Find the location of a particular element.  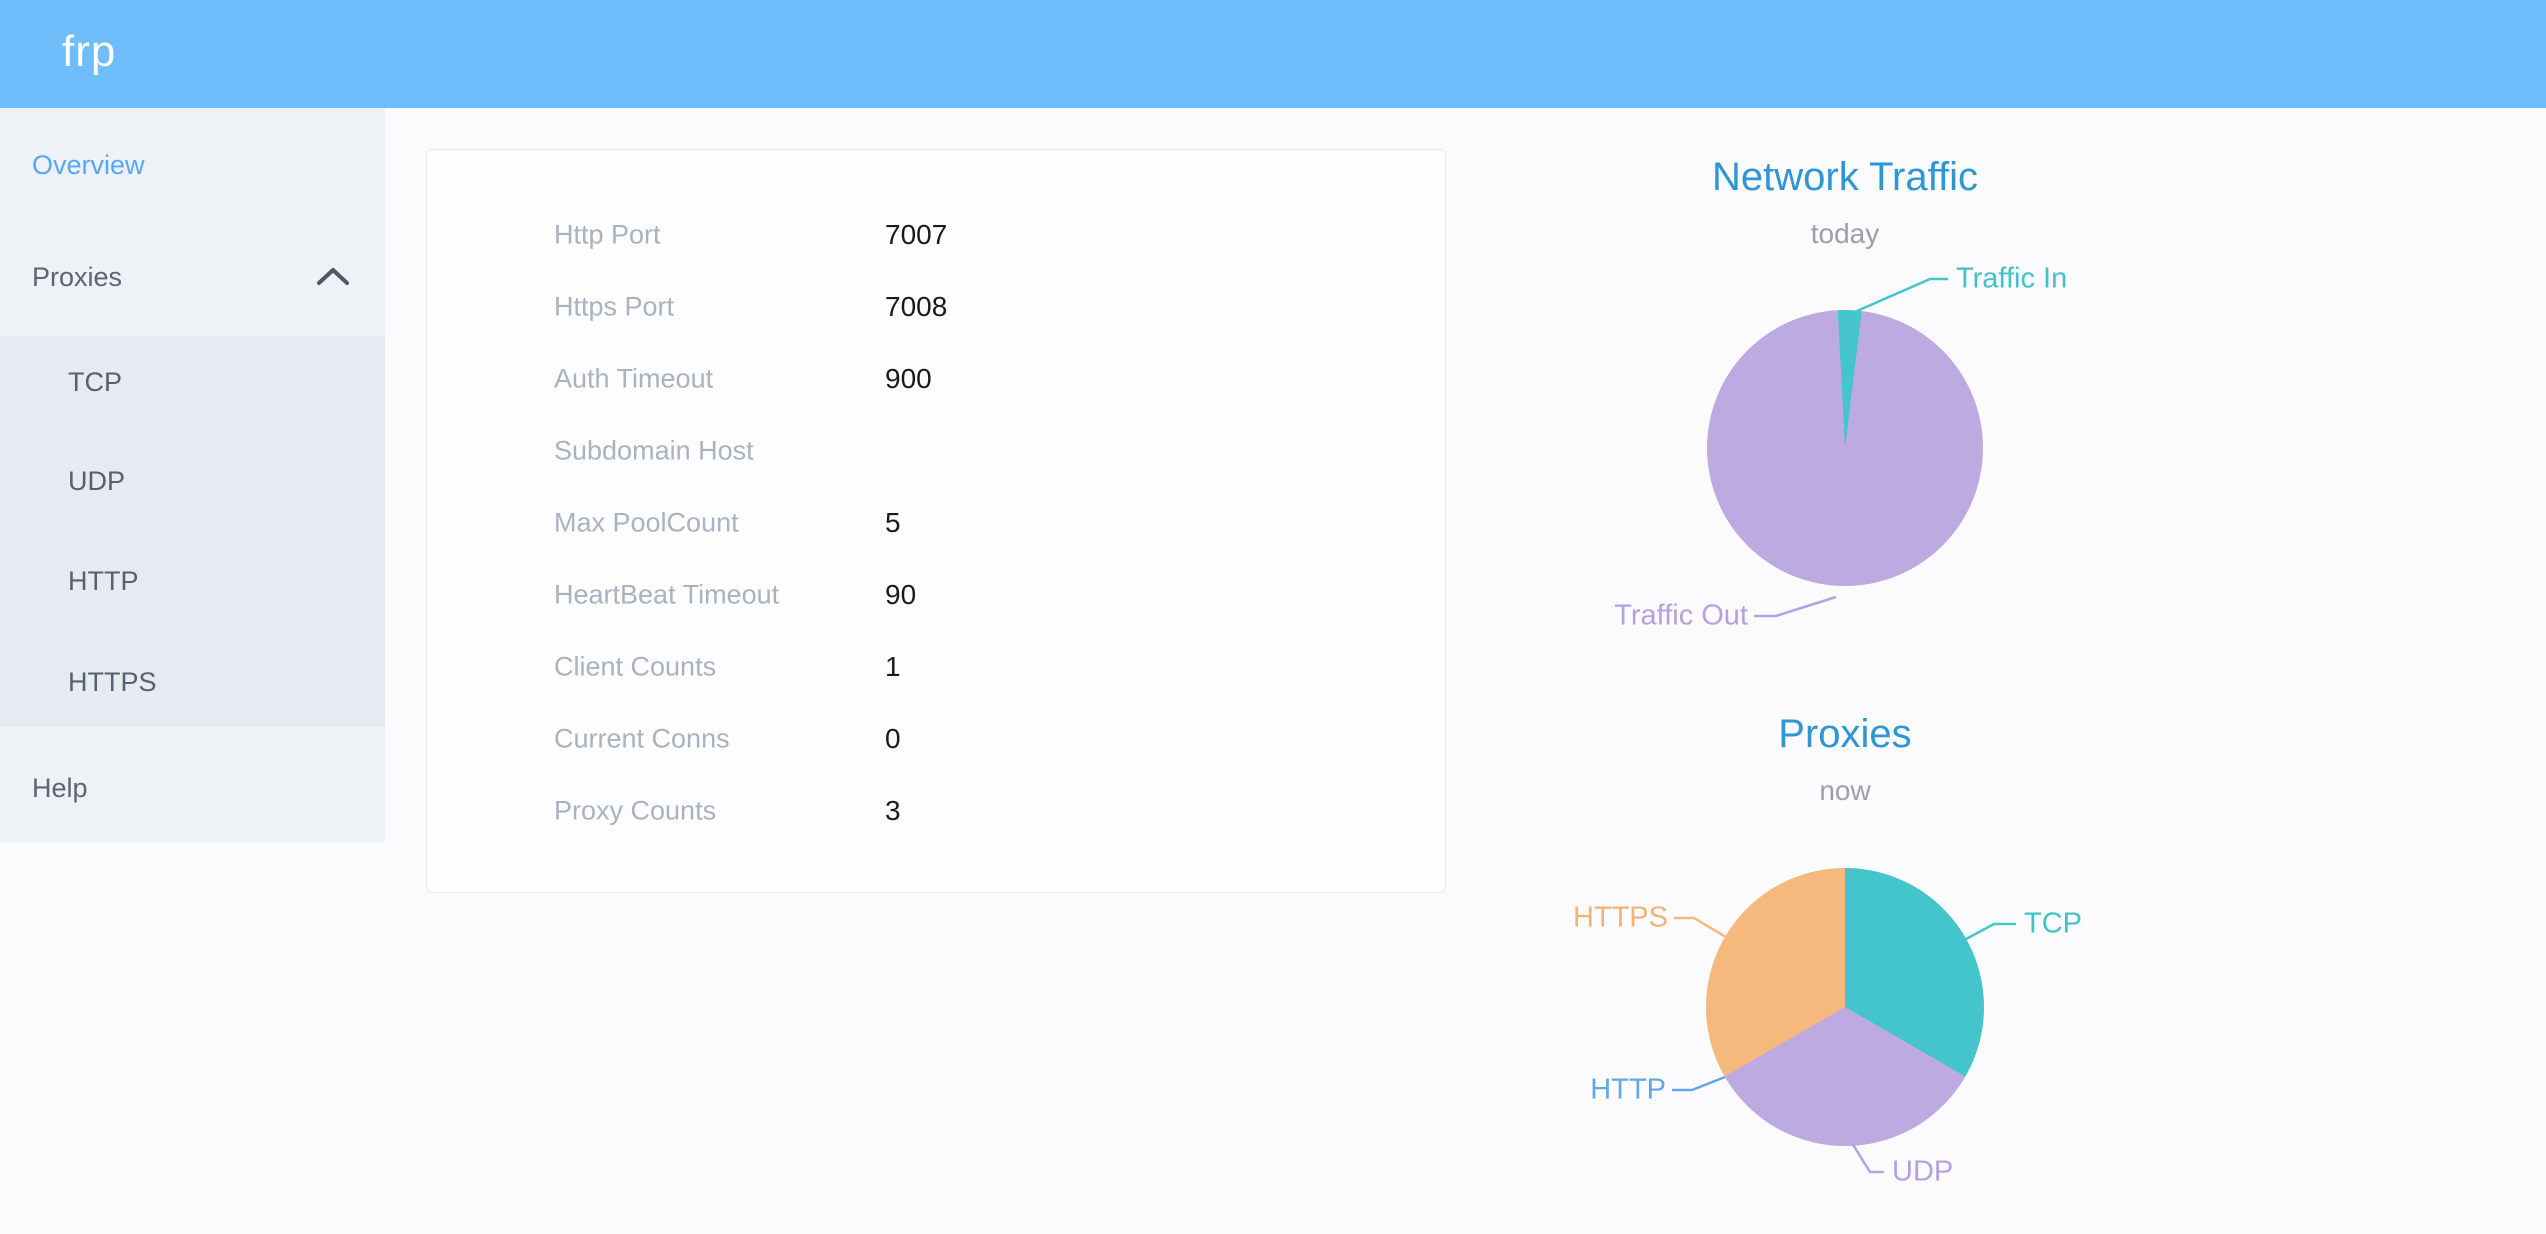

info-label: Subdomain Host is located at coordinates (654, 450).